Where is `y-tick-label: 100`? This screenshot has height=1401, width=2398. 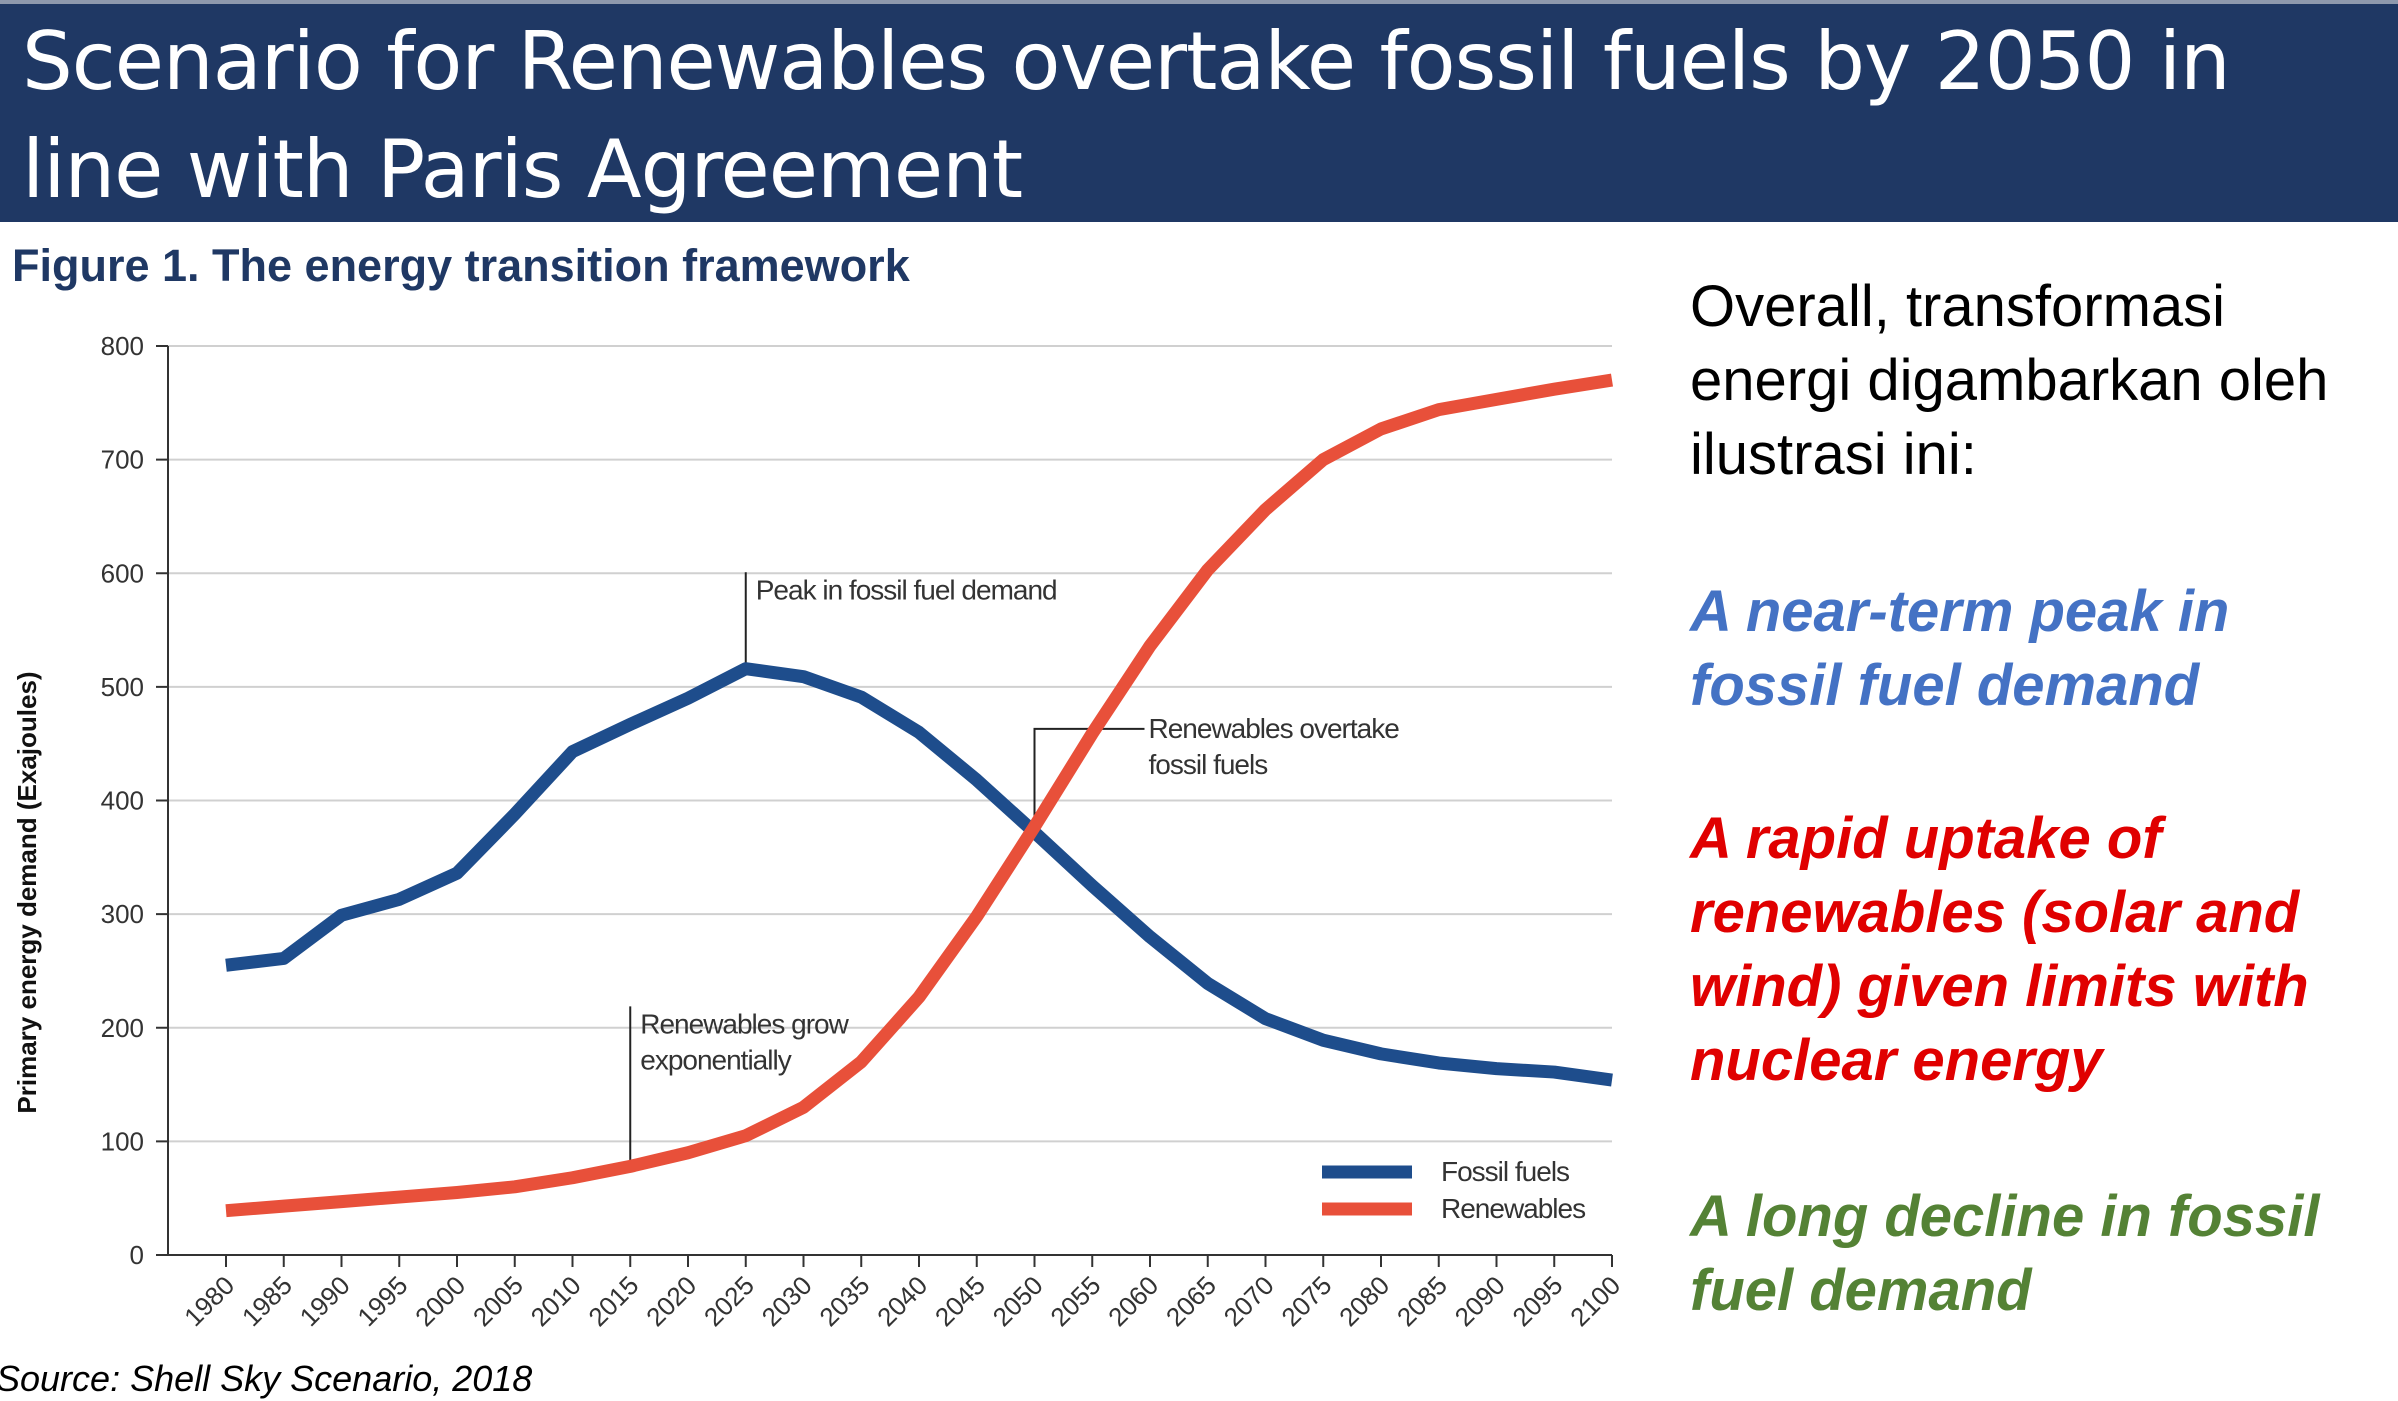 y-tick-label: 100 is located at coordinates (122, 1141).